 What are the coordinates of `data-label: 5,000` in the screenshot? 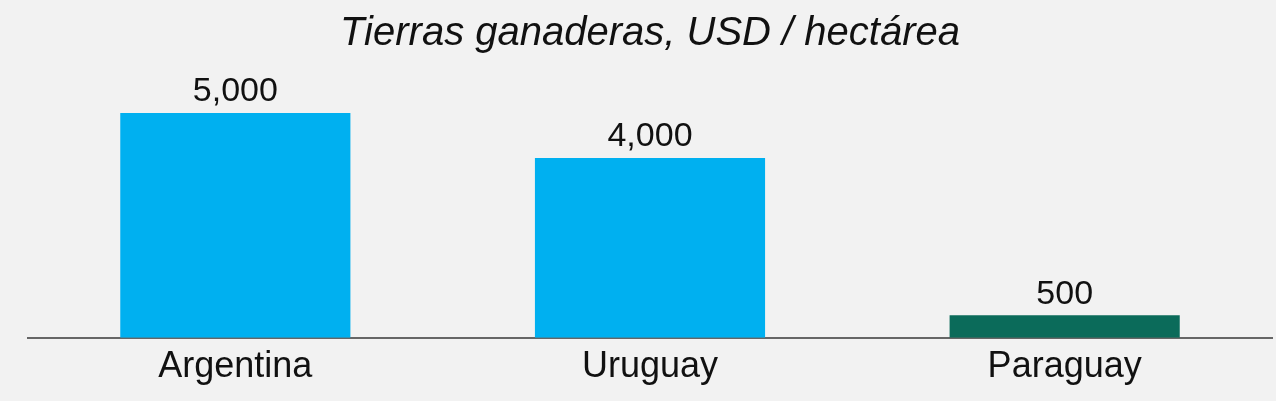 It's located at (235, 89).